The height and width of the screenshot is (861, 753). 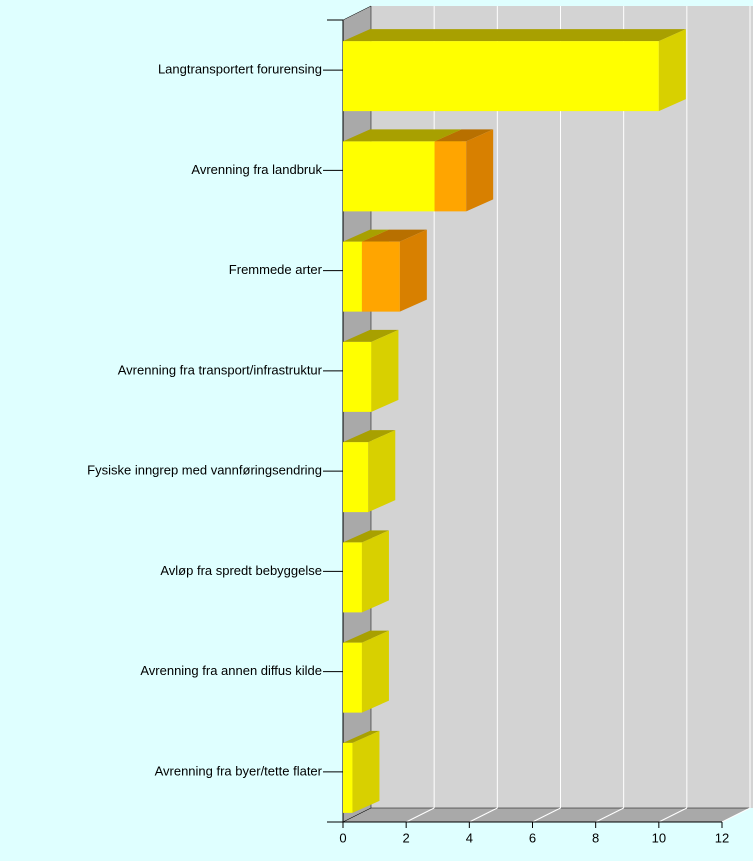 I want to click on x-tick-label: 6, so click(x=532, y=837).